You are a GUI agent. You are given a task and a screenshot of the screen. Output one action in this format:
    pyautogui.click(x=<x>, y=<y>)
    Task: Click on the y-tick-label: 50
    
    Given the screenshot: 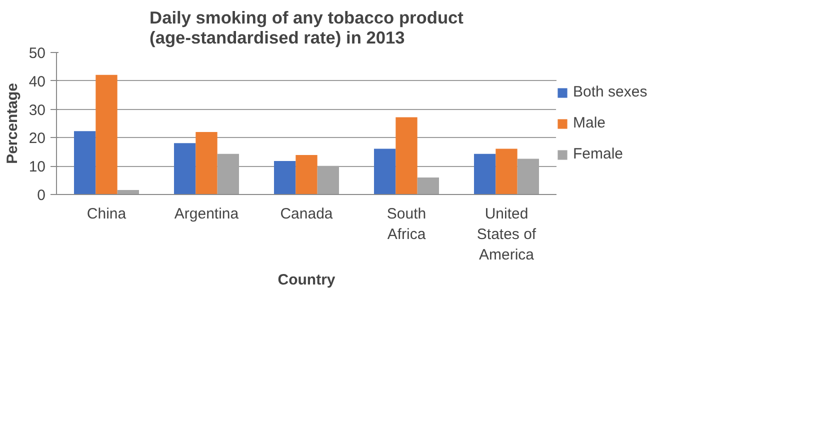 What is the action you would take?
    pyautogui.click(x=37, y=53)
    